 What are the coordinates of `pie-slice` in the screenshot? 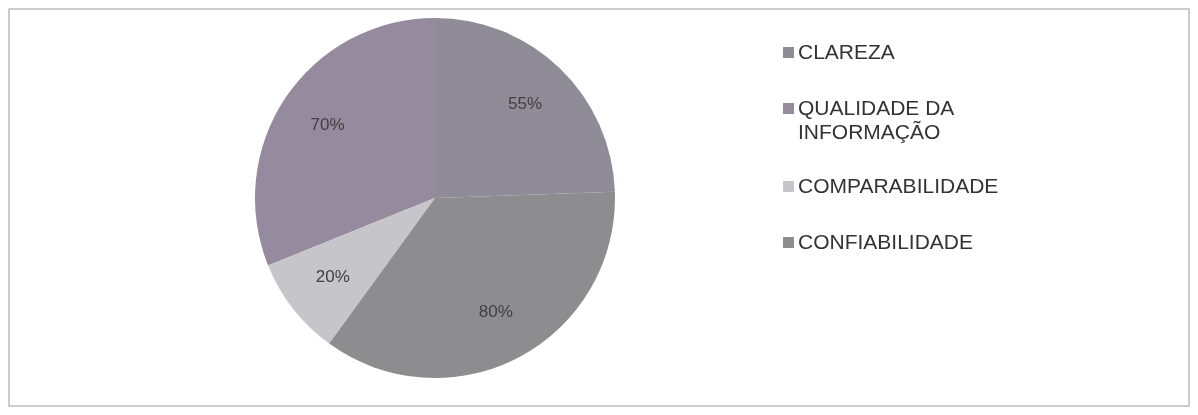 It's located at (351, 271).